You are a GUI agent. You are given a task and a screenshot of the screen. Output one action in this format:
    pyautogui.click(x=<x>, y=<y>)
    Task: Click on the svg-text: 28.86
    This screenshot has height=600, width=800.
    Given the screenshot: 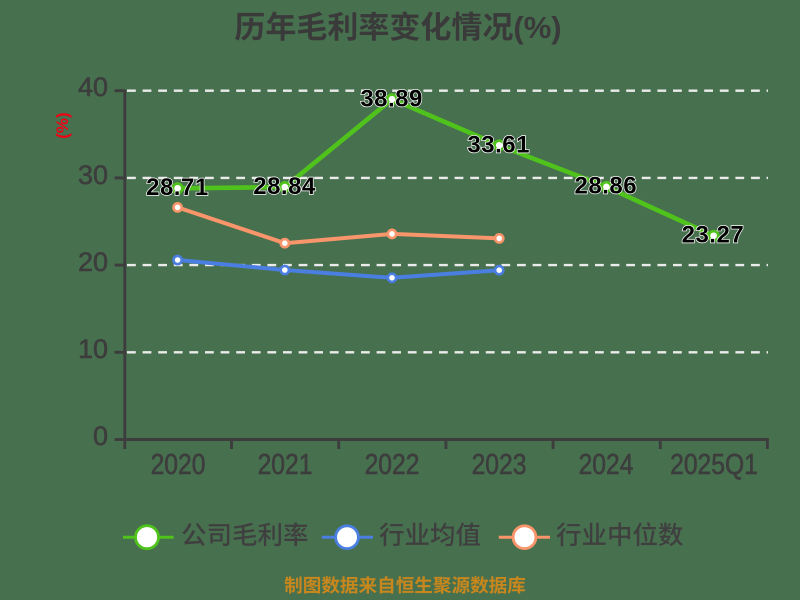 What is the action you would take?
    pyautogui.click(x=606, y=186)
    